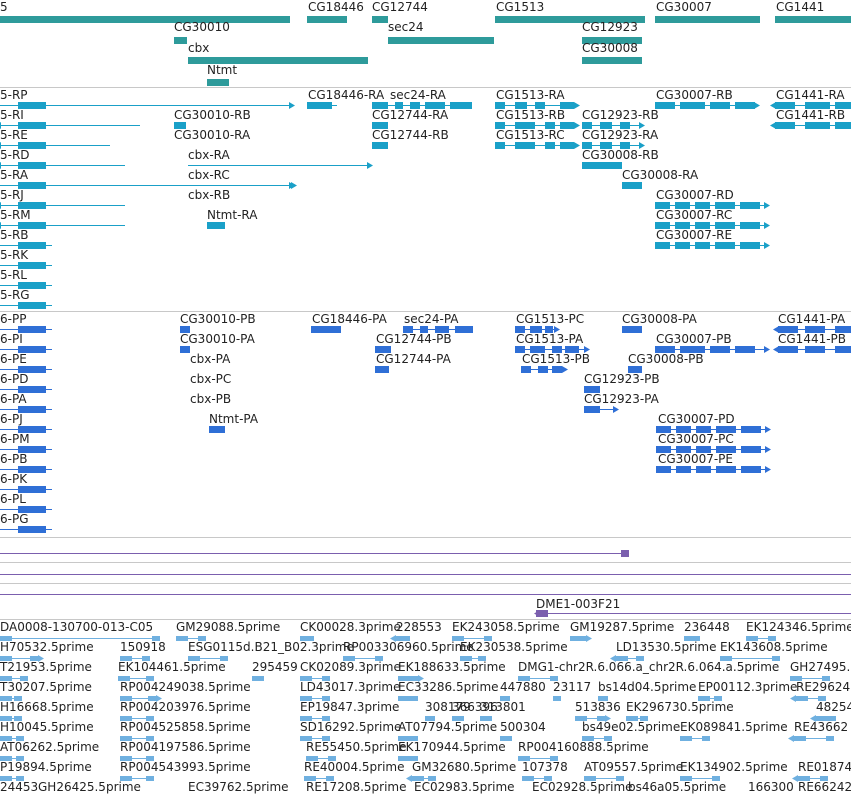 This screenshot has width=851, height=803. I want to click on feature-label: cbx-PA, so click(210, 359).